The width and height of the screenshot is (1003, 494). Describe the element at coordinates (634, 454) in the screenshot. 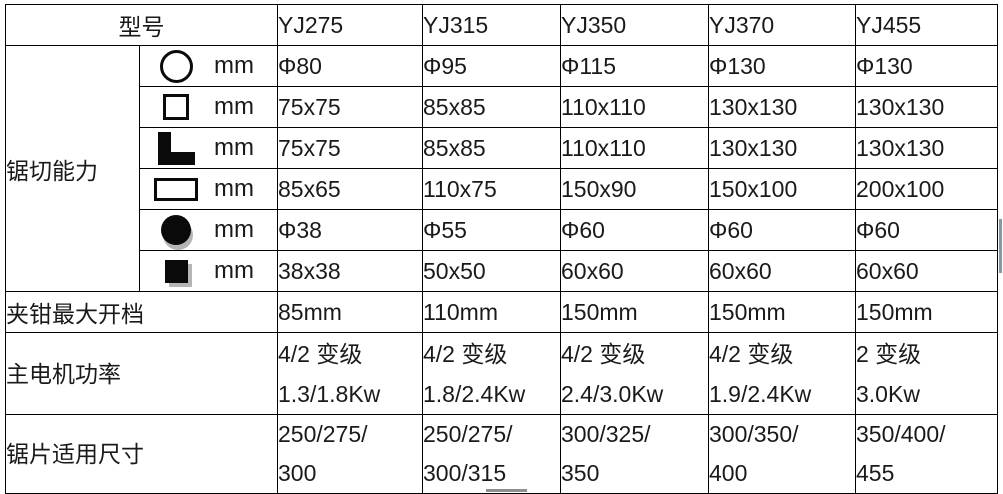

I see `blade-value: 300/325/ 350` at that location.